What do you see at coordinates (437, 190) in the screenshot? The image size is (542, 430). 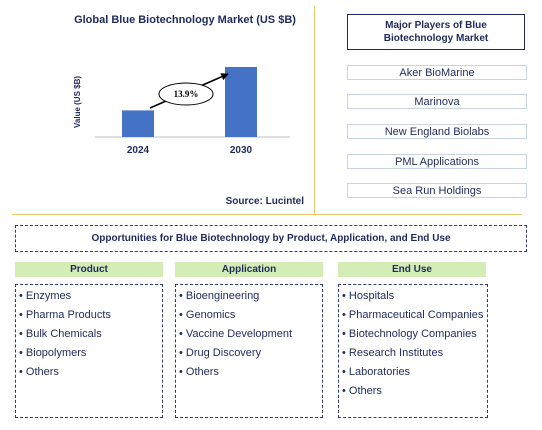 I see `player-item: Sea Run Holdings` at bounding box center [437, 190].